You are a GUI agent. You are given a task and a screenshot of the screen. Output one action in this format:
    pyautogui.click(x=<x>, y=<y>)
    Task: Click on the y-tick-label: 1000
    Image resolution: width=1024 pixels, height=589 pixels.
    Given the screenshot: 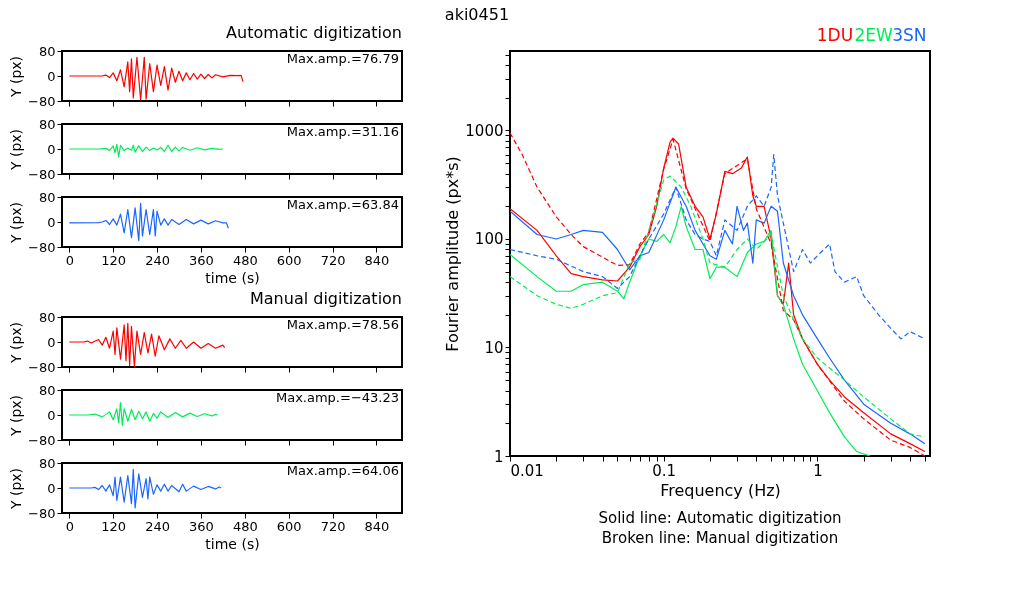 What is the action you would take?
    pyautogui.click(x=484, y=130)
    